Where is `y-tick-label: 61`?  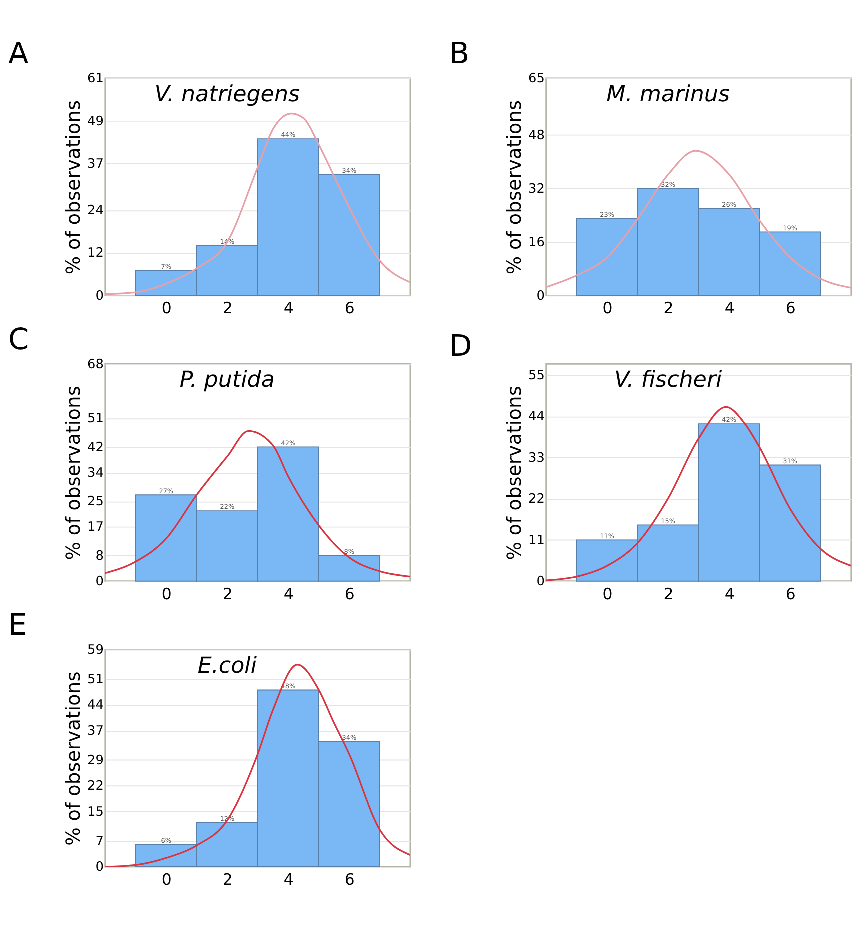
y-tick-label: 61 is located at coordinates (96, 79).